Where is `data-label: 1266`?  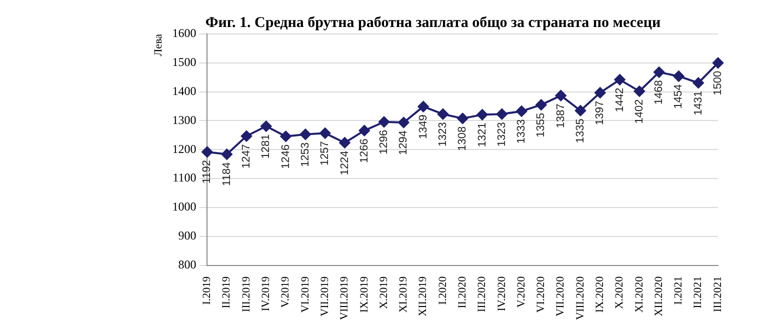 data-label: 1266 is located at coordinates (364, 151).